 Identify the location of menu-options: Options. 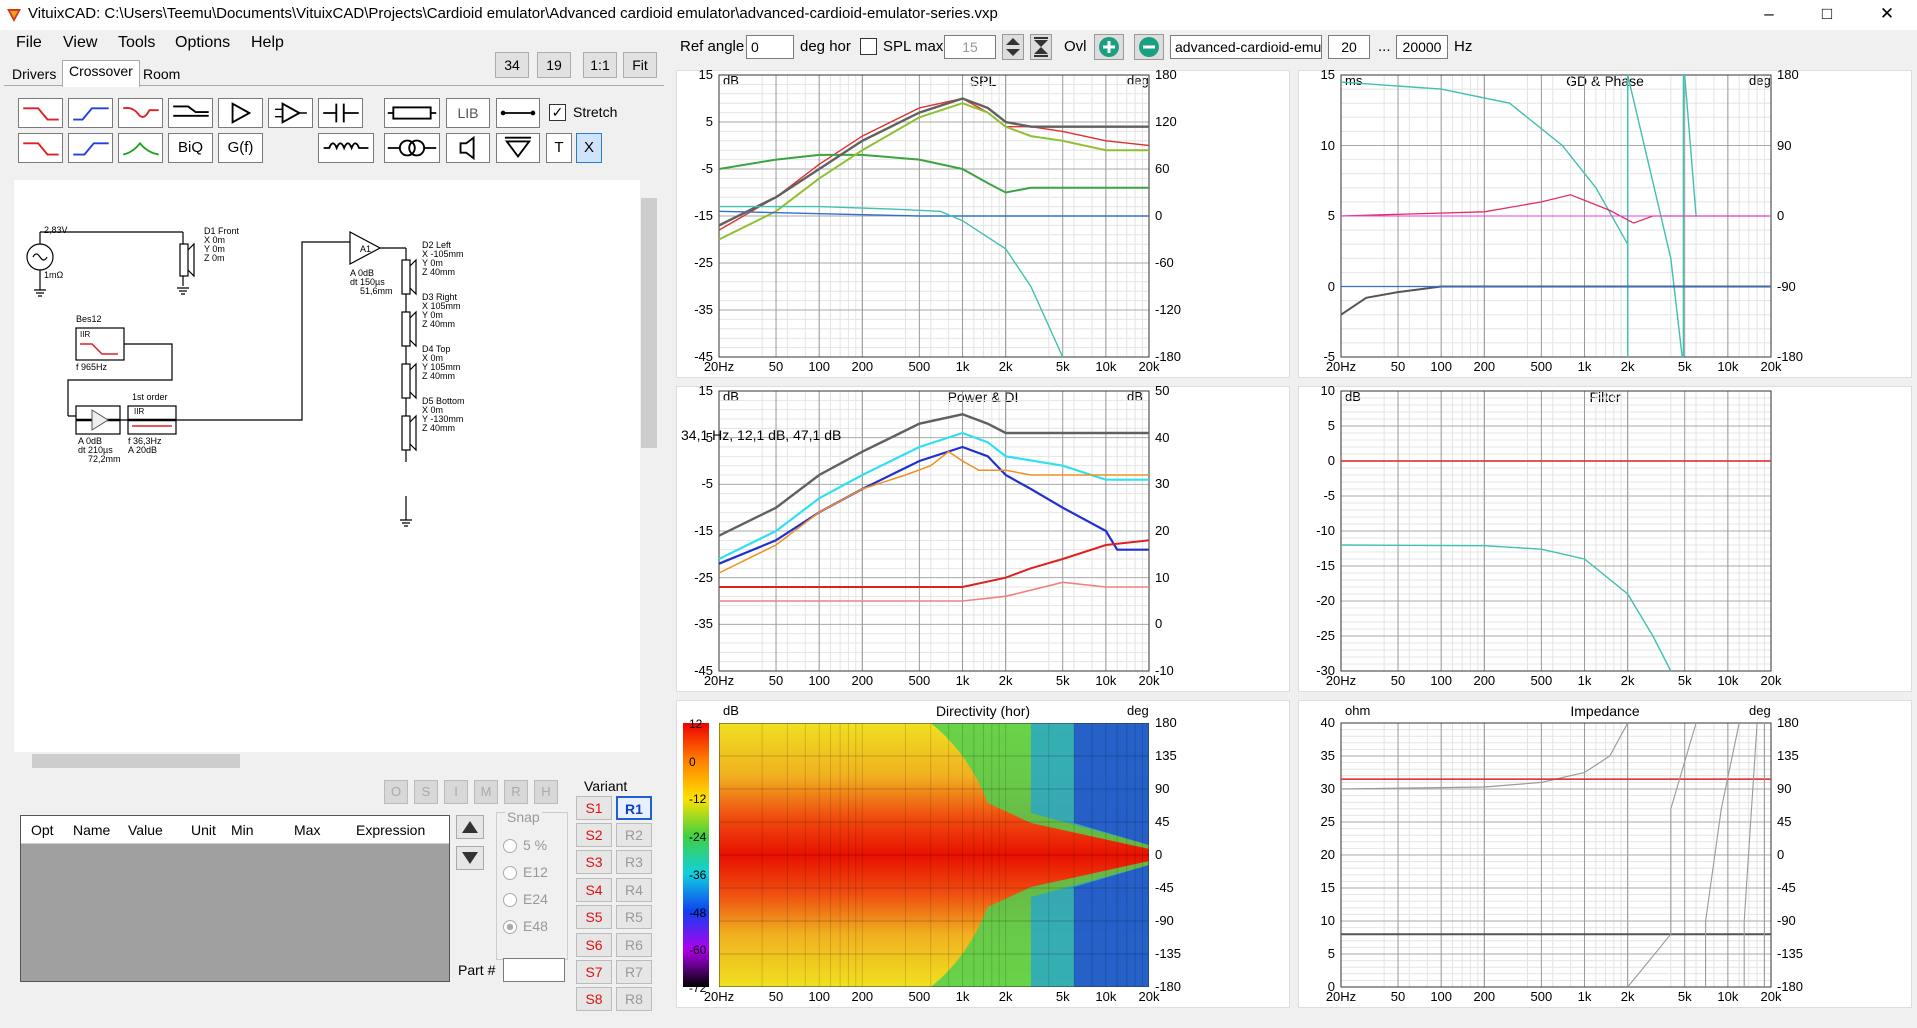
(203, 42).